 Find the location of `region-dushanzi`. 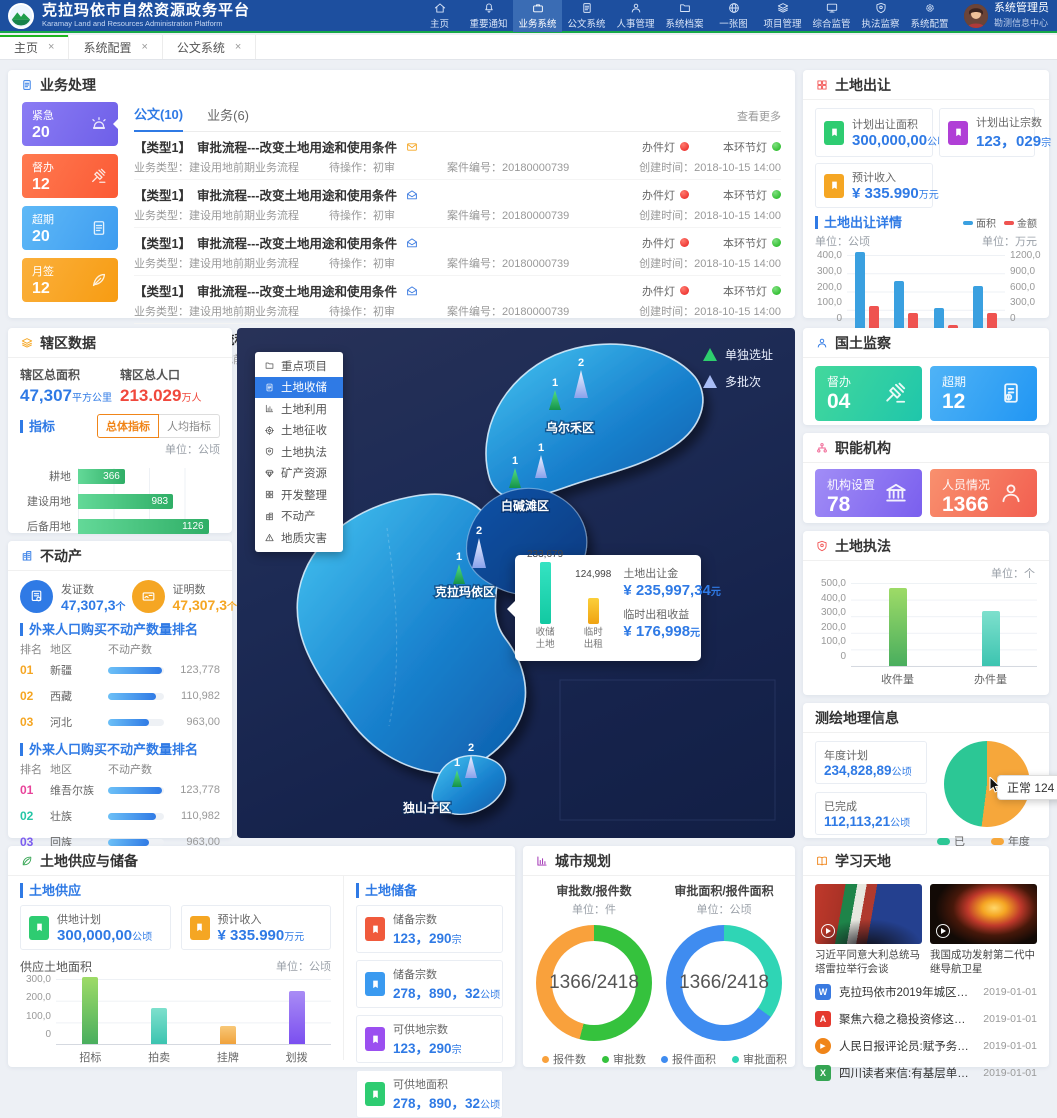

region-dushanzi is located at coordinates (469, 785).